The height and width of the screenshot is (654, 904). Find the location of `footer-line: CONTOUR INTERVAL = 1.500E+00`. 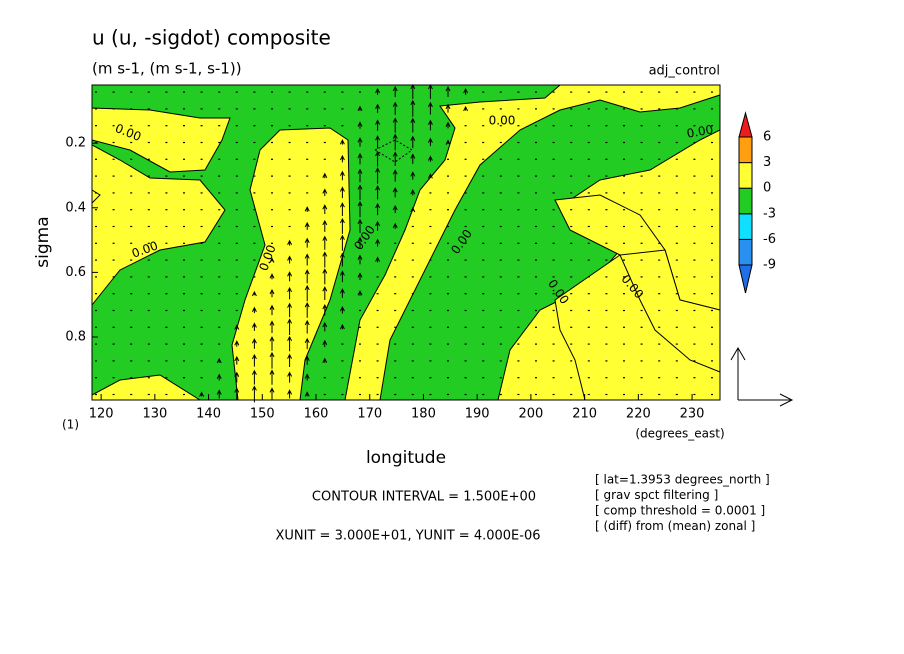

footer-line: CONTOUR INTERVAL = 1.500E+00 is located at coordinates (424, 497).